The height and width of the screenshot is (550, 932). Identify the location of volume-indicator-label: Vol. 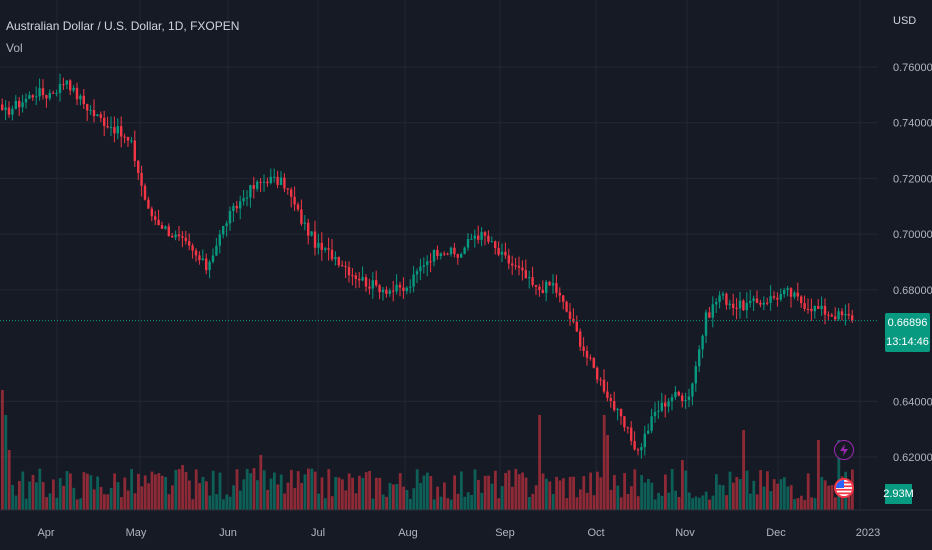
(14, 48).